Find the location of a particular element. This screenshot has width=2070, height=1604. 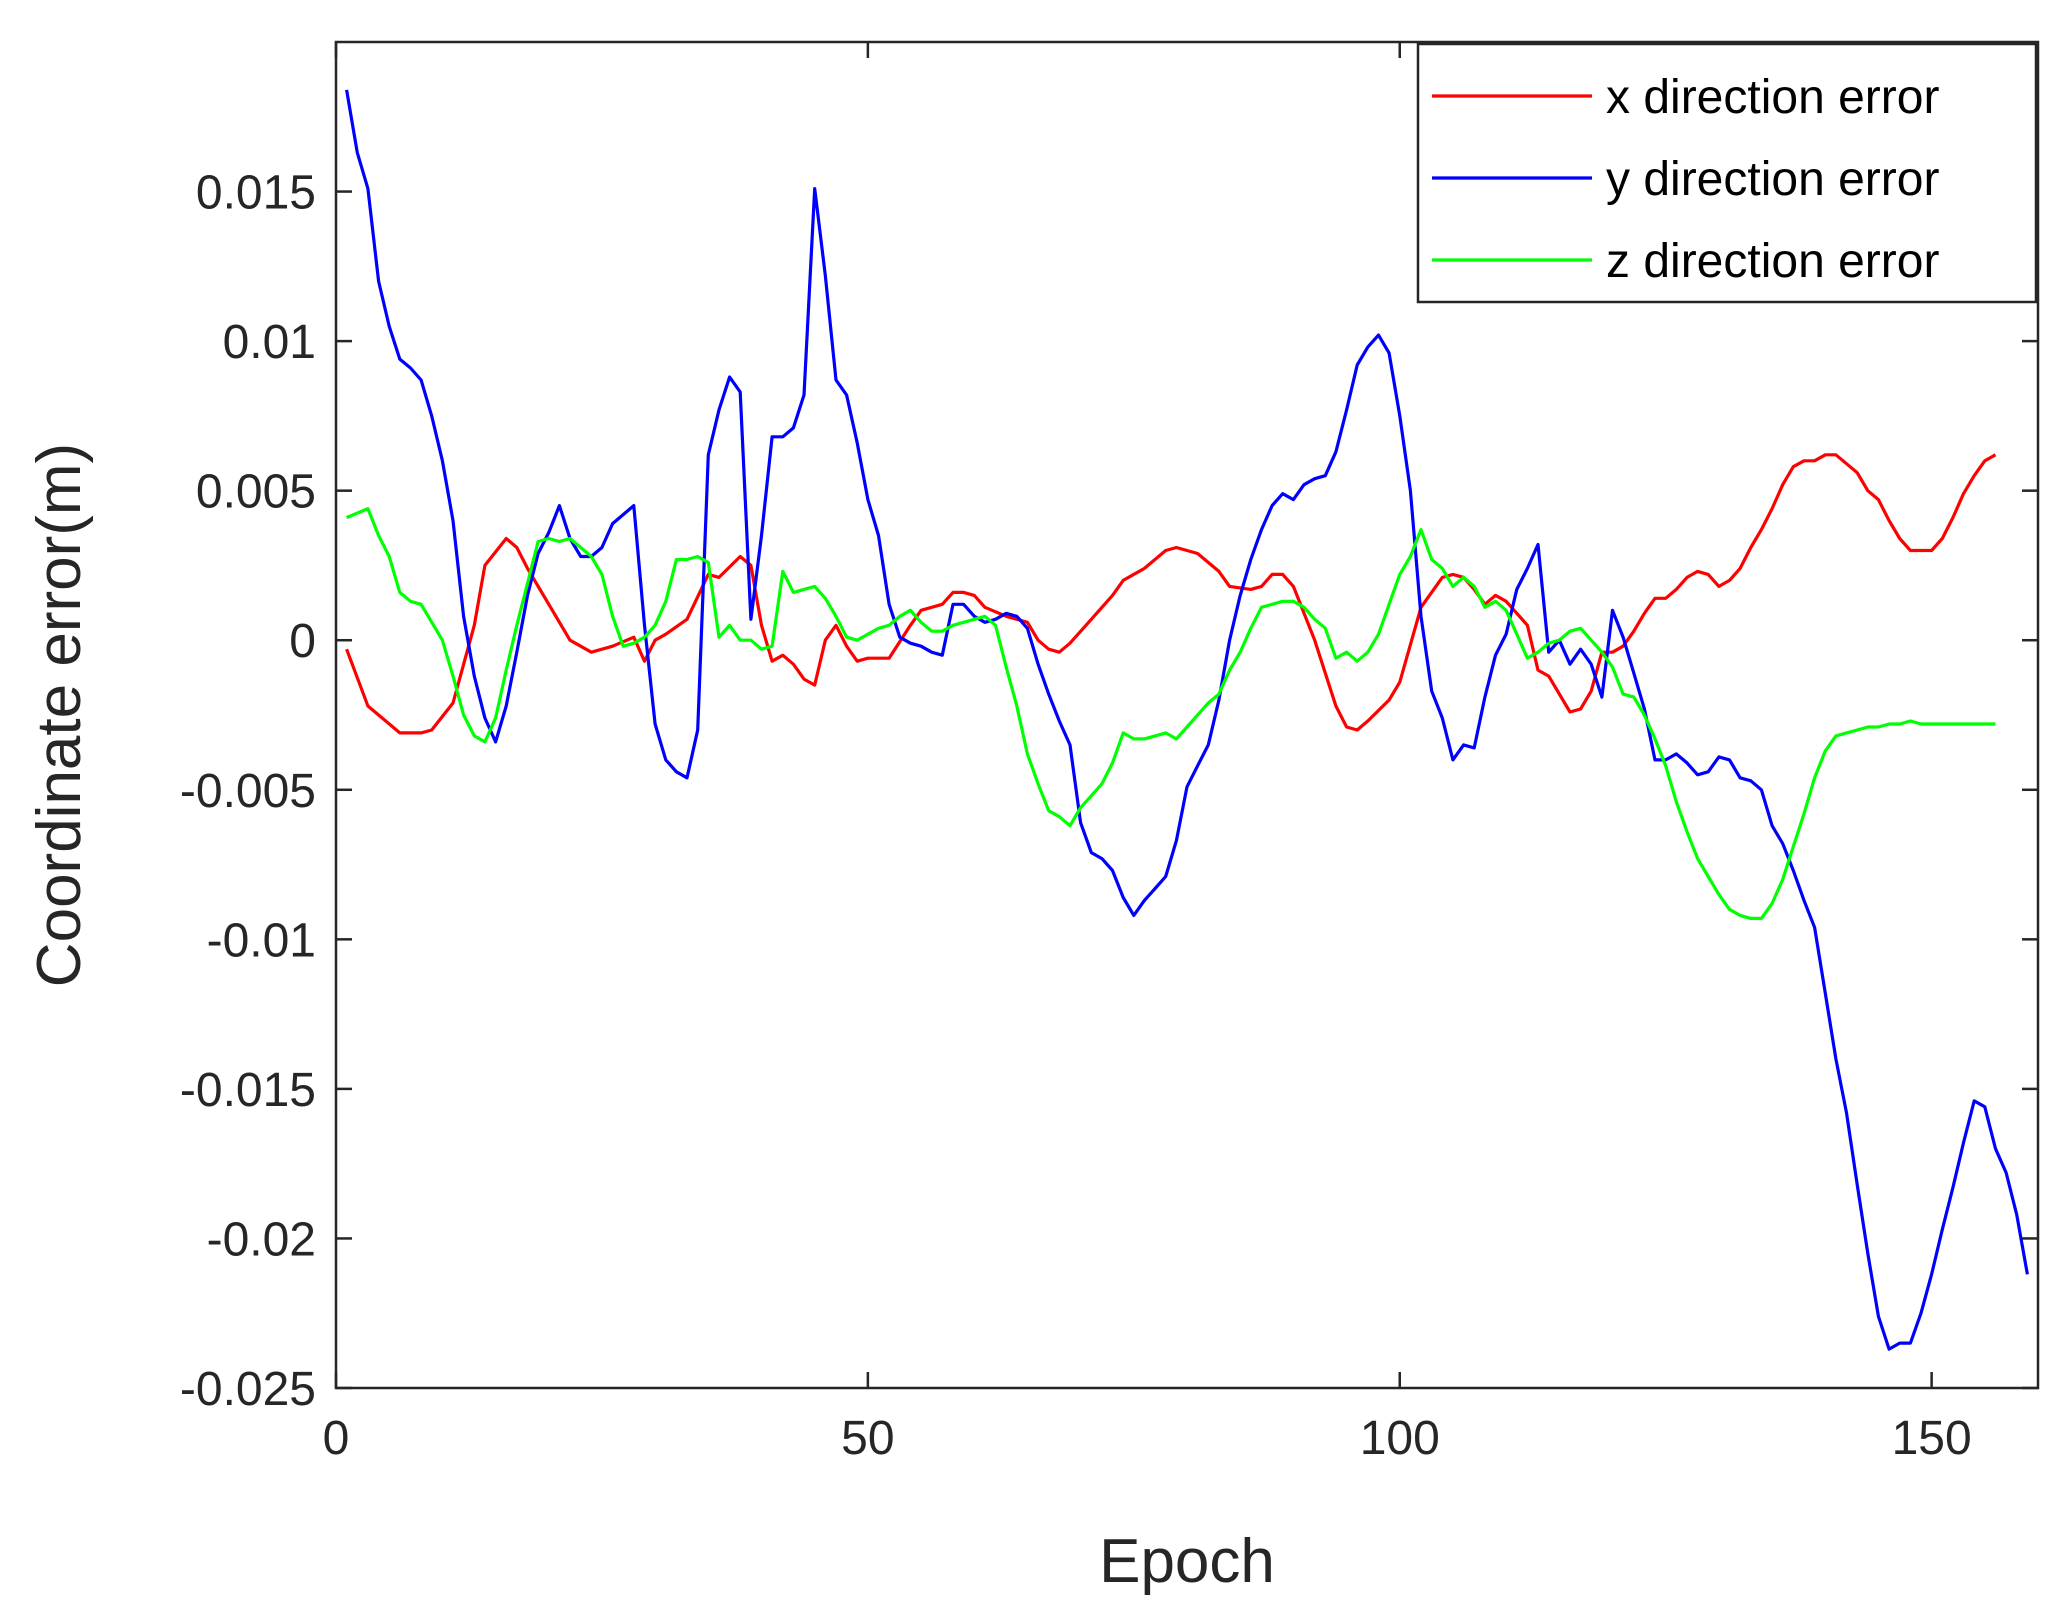

x-tick-label: 0 is located at coordinates (336, 1438).